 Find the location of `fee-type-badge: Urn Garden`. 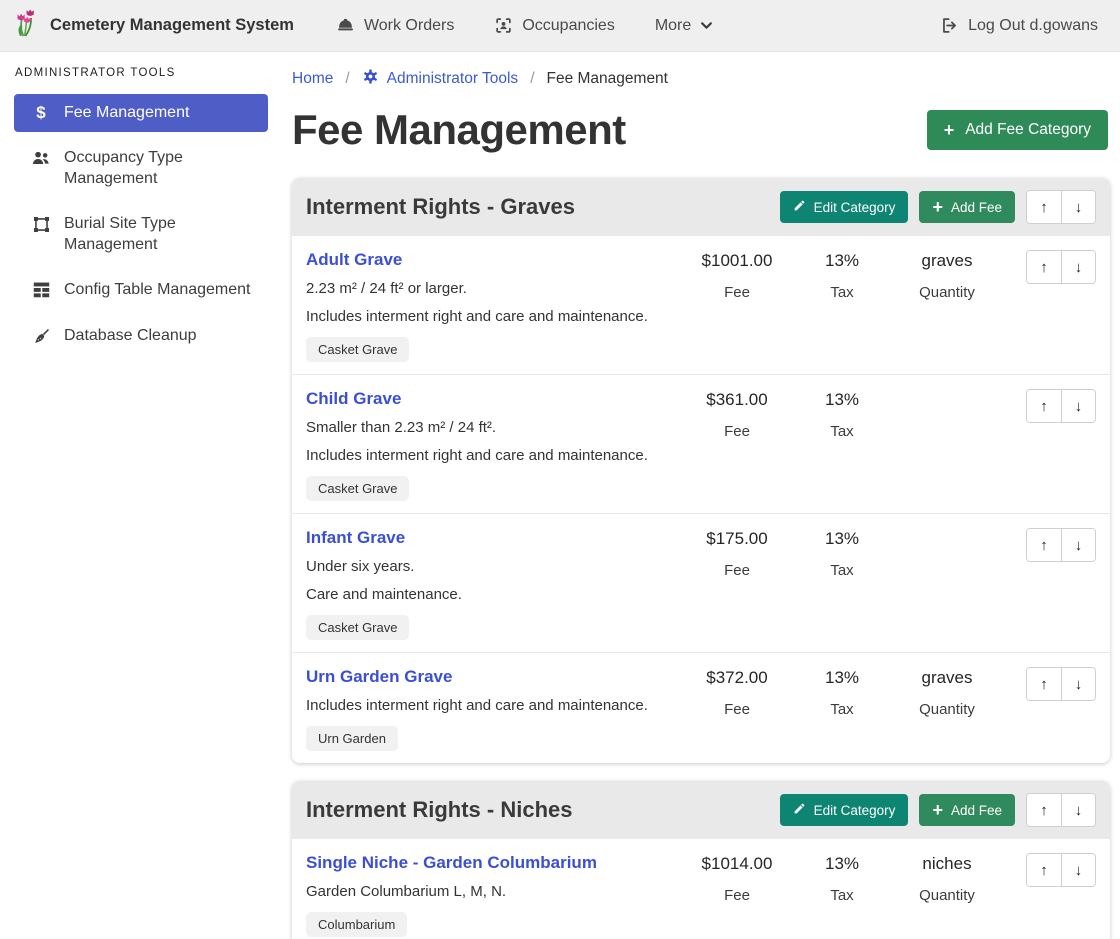

fee-type-badge: Urn Garden is located at coordinates (352, 738).